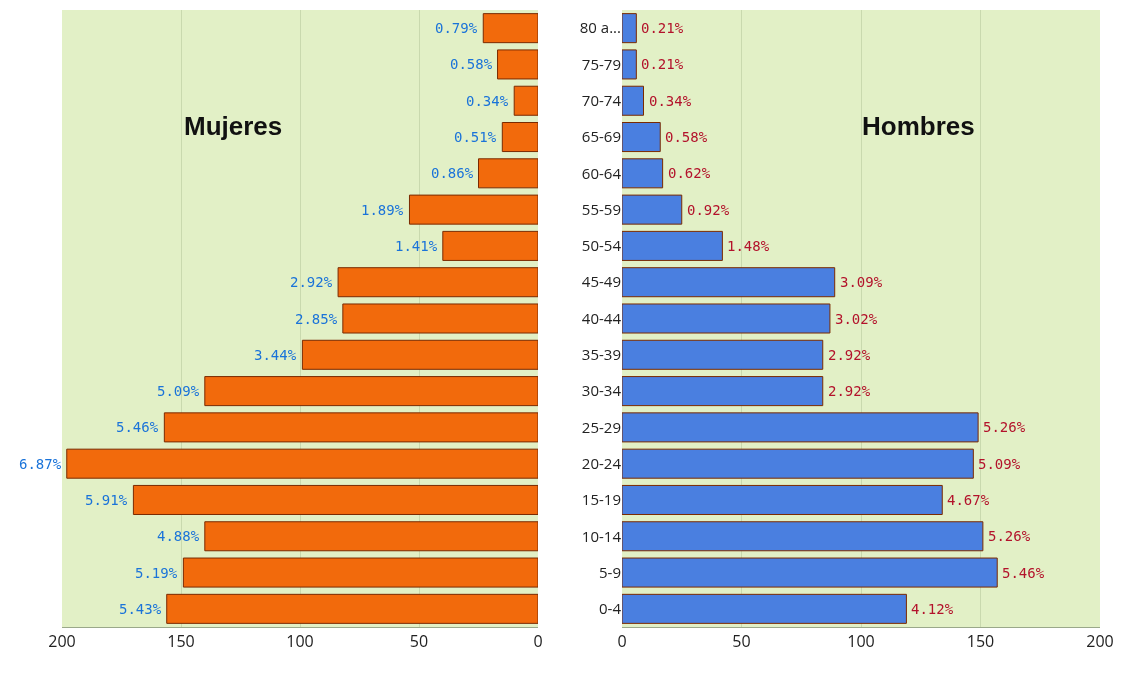  I want to click on annotation: 5.91%, so click(106, 500).